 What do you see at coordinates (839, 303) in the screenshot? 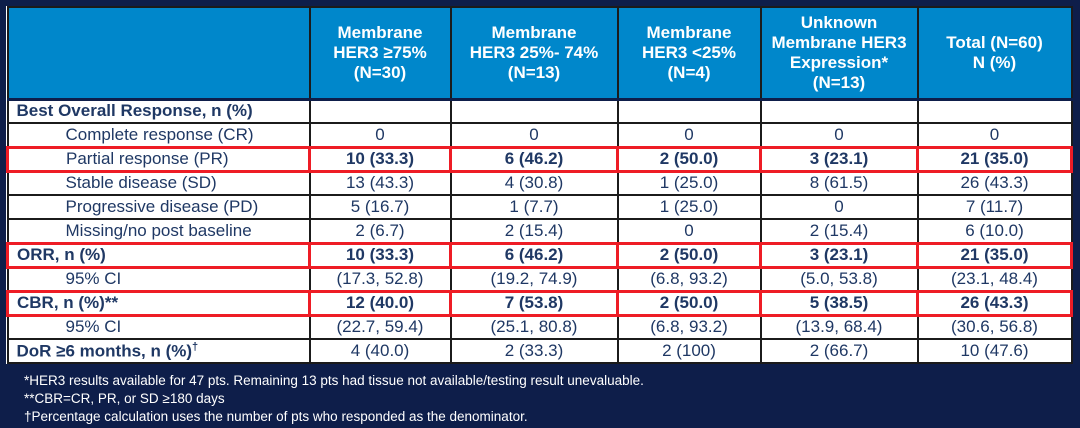
I see `cell: 5 (38.5)` at bounding box center [839, 303].